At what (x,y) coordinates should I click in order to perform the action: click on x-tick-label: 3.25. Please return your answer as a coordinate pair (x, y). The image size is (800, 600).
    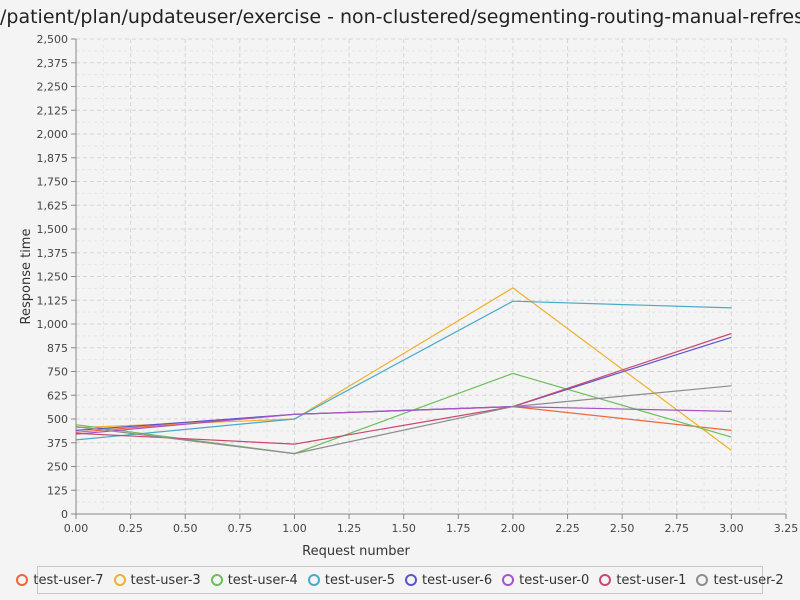
    Looking at the image, I should click on (786, 528).